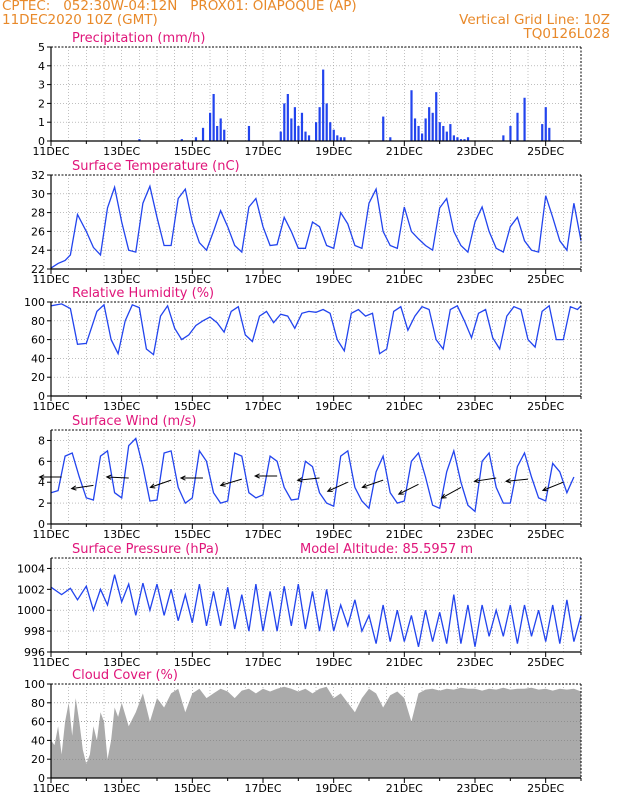  What do you see at coordinates (34, 652) in the screenshot?
I see `y-tick-label: 996` at bounding box center [34, 652].